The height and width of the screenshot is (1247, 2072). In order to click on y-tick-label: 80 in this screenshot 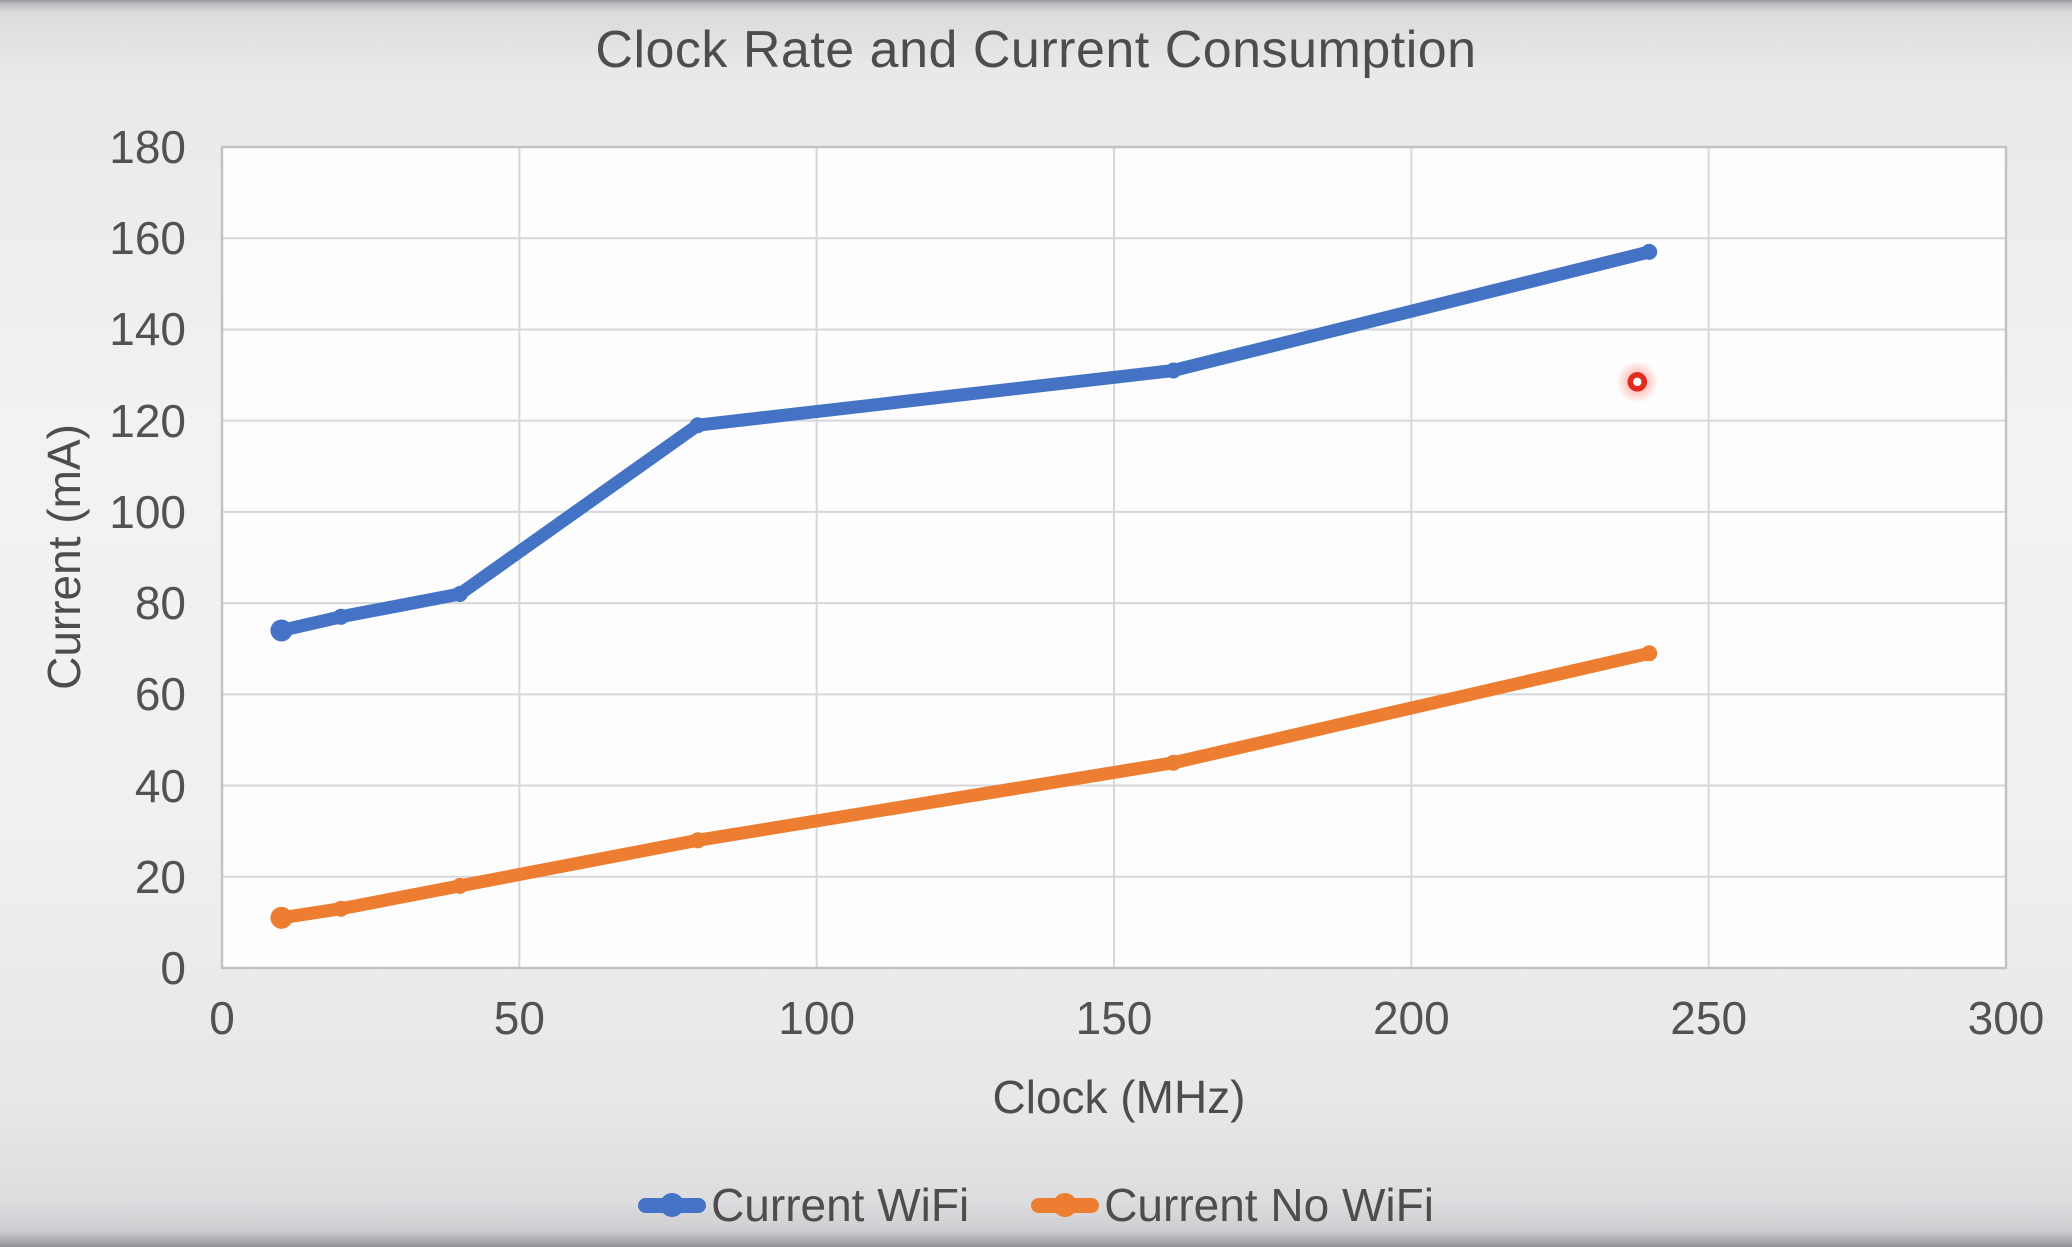, I will do `click(160, 603)`.